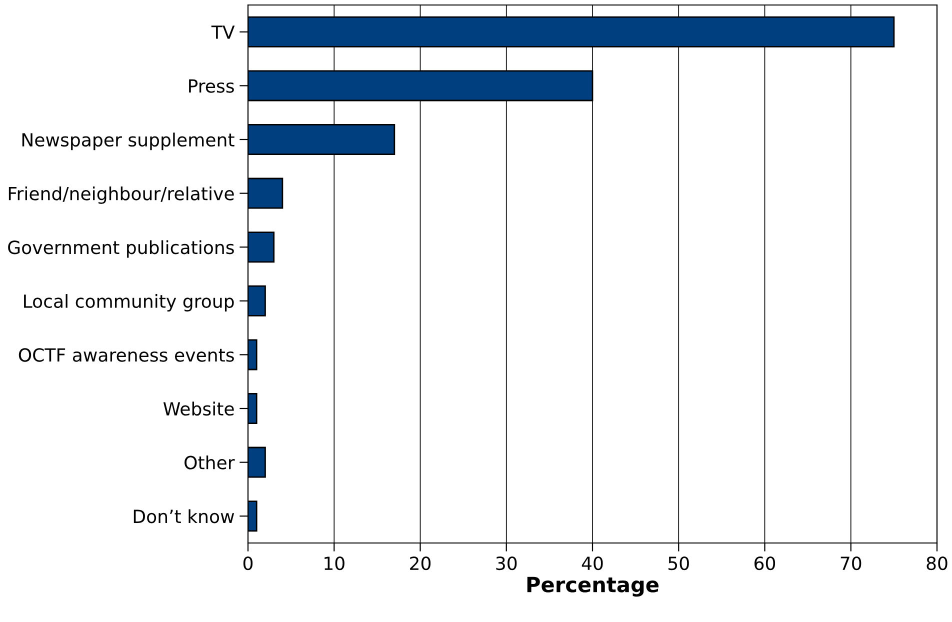 The height and width of the screenshot is (622, 952). Describe the element at coordinates (334, 563) in the screenshot. I see `x-tick-label: 10` at that location.